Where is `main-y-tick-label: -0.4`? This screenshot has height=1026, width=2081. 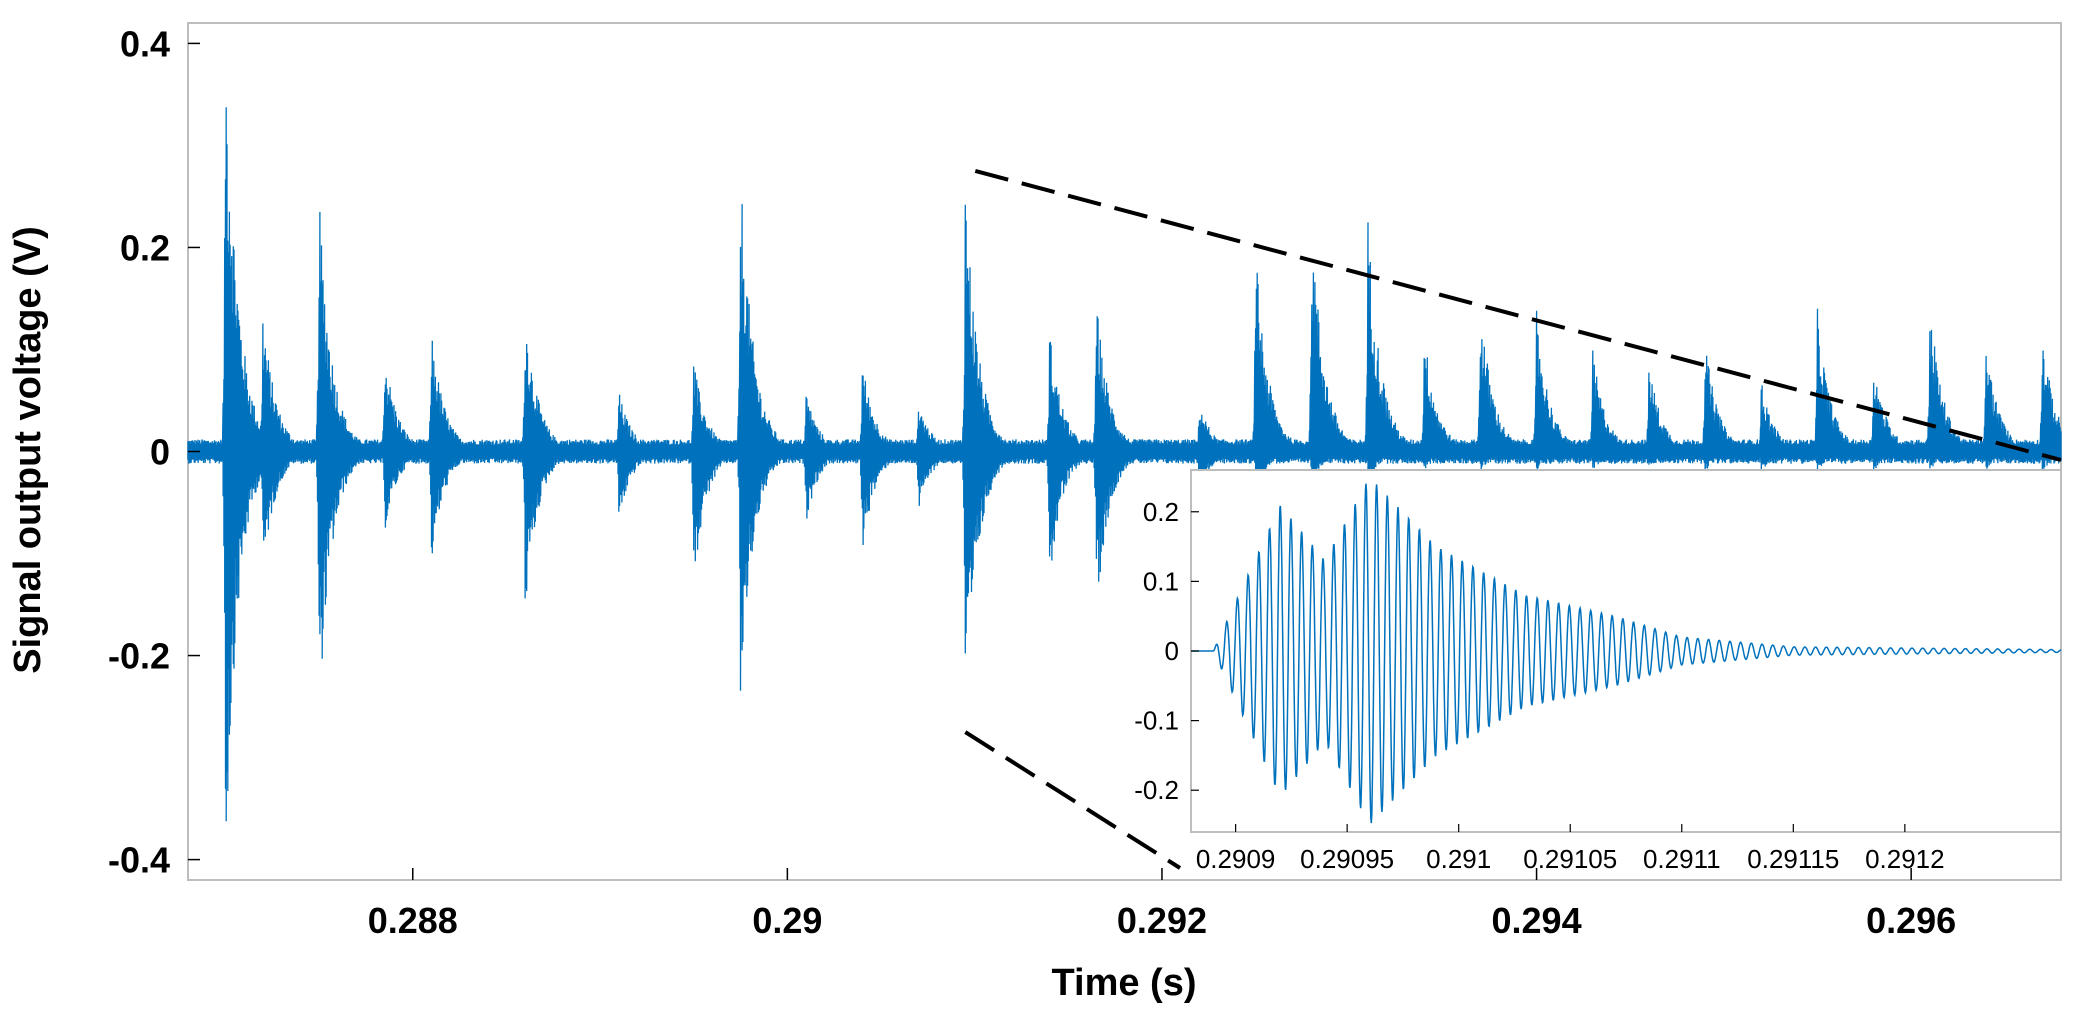 main-y-tick-label: -0.4 is located at coordinates (139, 860).